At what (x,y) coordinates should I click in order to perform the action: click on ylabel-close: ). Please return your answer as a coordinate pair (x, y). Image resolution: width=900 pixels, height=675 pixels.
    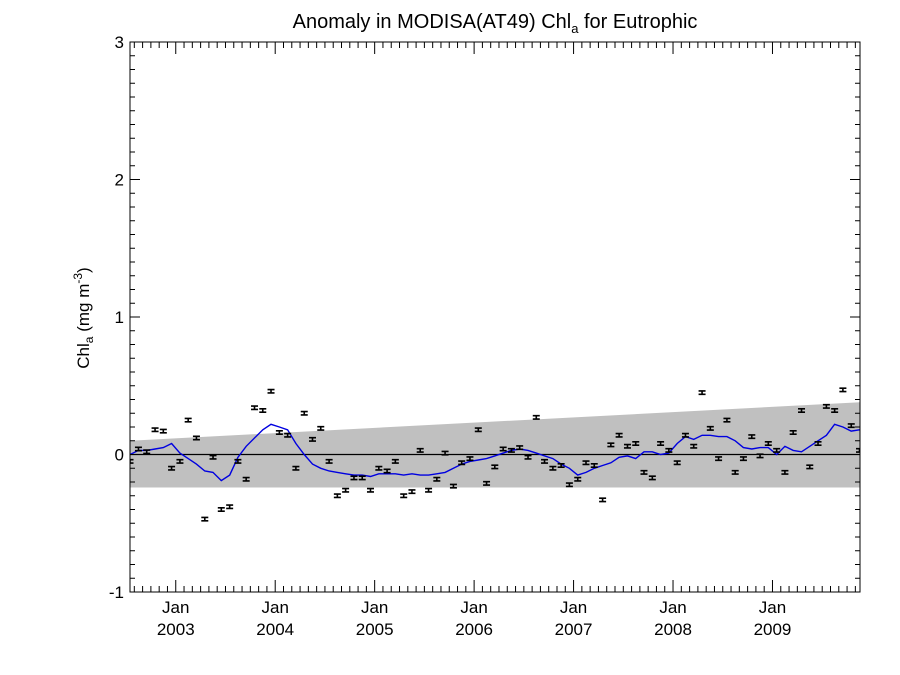
    Looking at the image, I should click on (83, 270).